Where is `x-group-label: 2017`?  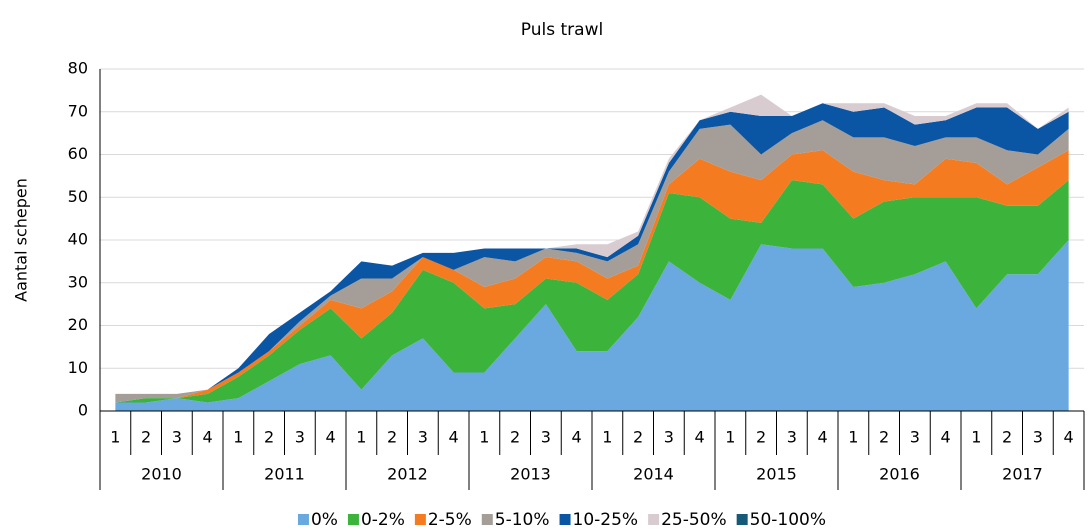 x-group-label: 2017 is located at coordinates (1022, 474).